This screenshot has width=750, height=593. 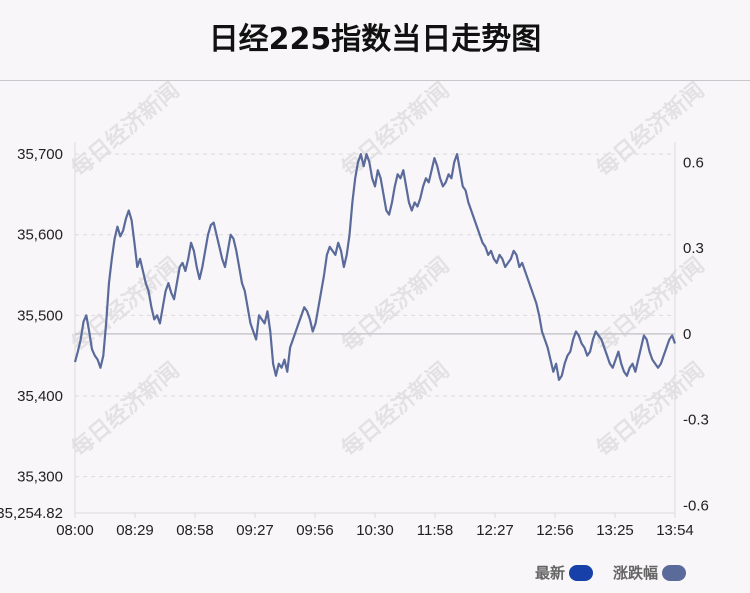 What do you see at coordinates (580, 572) in the screenshot?
I see `legend-swatch-latest` at bounding box center [580, 572].